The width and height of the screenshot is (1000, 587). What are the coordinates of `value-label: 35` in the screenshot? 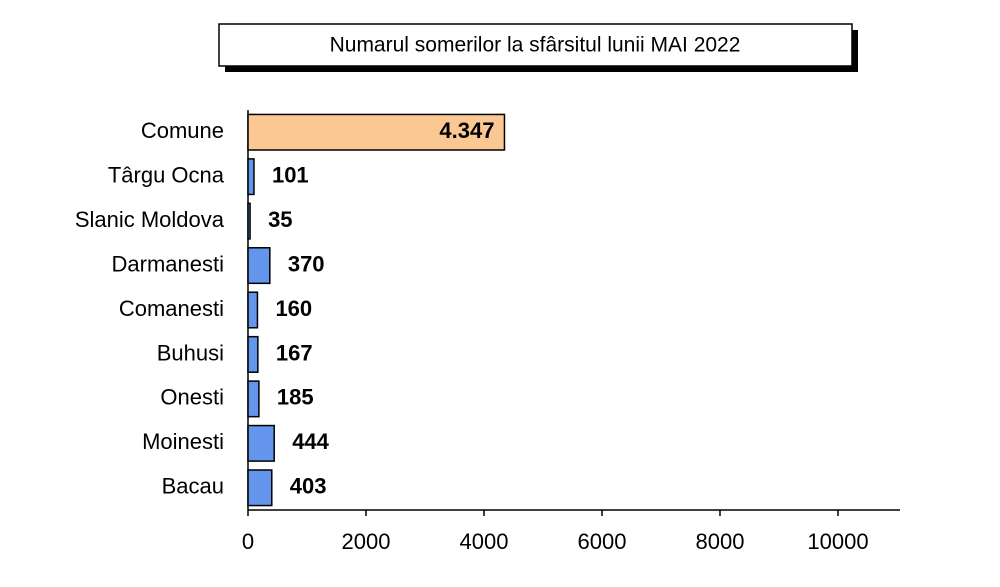 It's located at (280, 219).